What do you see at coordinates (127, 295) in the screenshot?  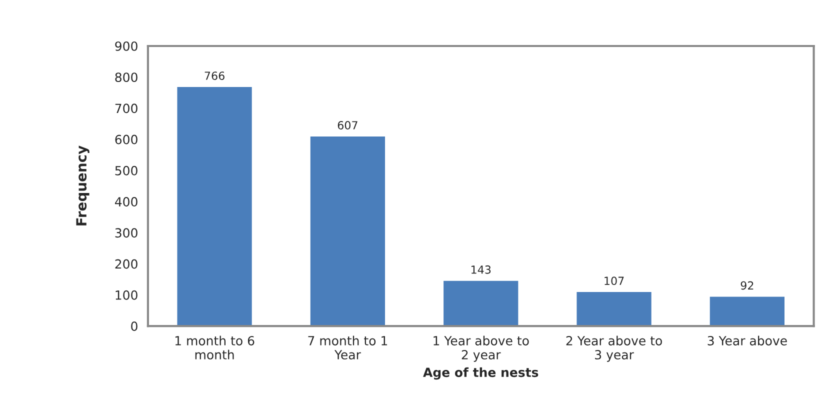 I see `y-tick-label: 100` at bounding box center [127, 295].